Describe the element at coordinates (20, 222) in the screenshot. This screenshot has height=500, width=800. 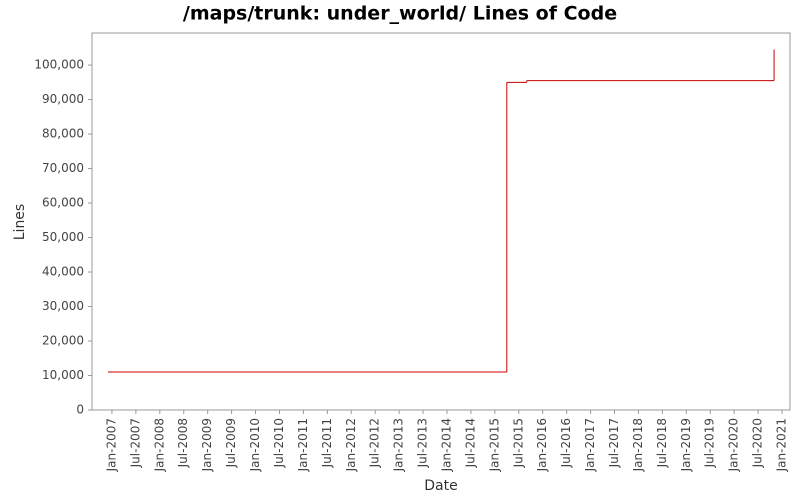
I see `y-axis-label: Lines` at that location.